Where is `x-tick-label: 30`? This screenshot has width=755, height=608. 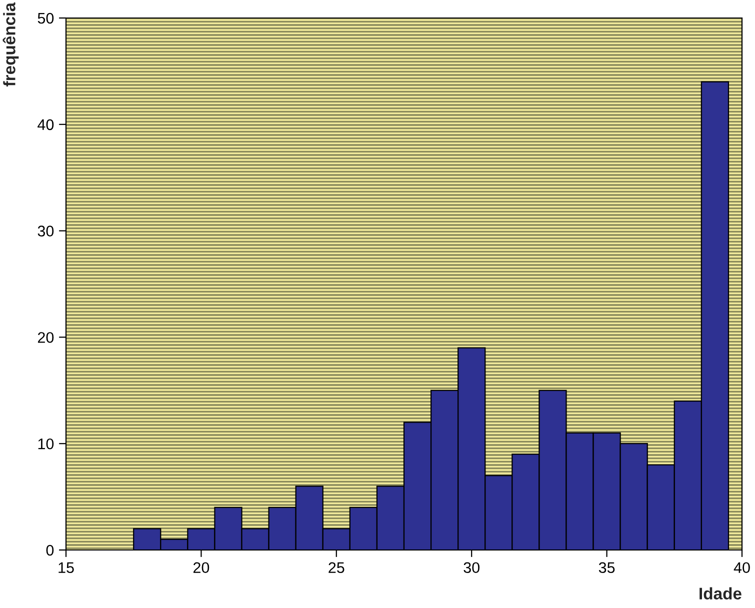 x-tick-label: 30 is located at coordinates (472, 568).